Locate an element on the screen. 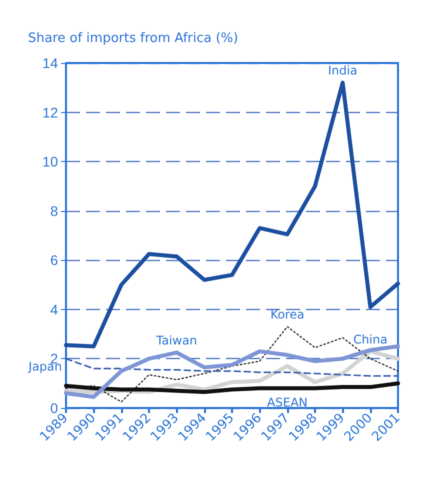  y-tick-label: 14 is located at coordinates (50, 63).